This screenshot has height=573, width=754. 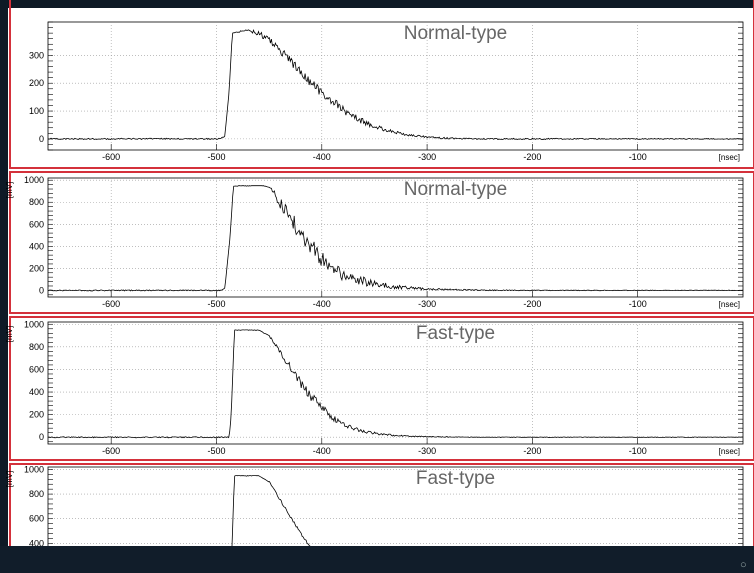 I want to click on corner-icon: ○, so click(x=743, y=565).